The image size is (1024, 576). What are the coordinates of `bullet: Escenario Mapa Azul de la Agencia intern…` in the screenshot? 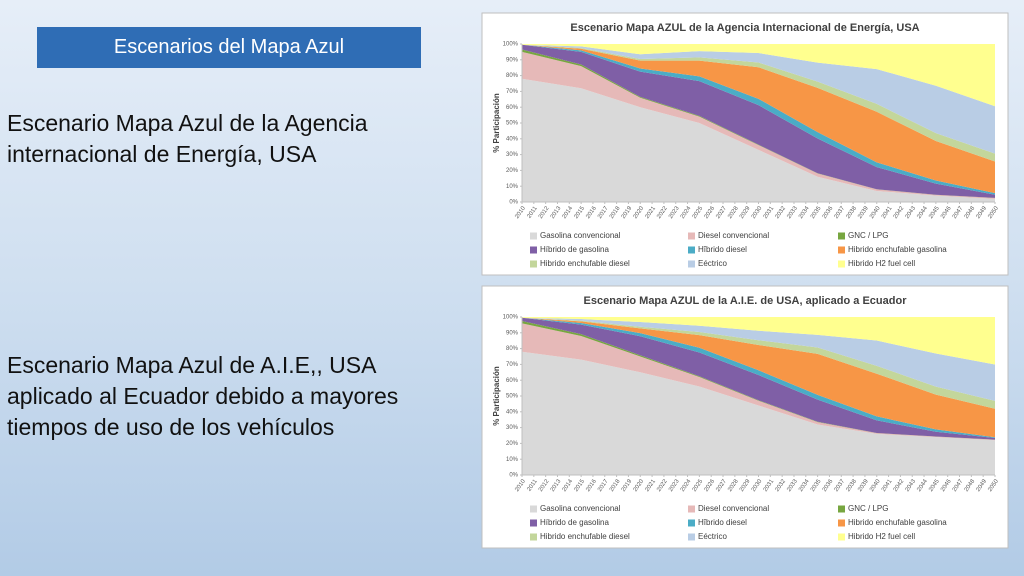 It's located at (187, 139).